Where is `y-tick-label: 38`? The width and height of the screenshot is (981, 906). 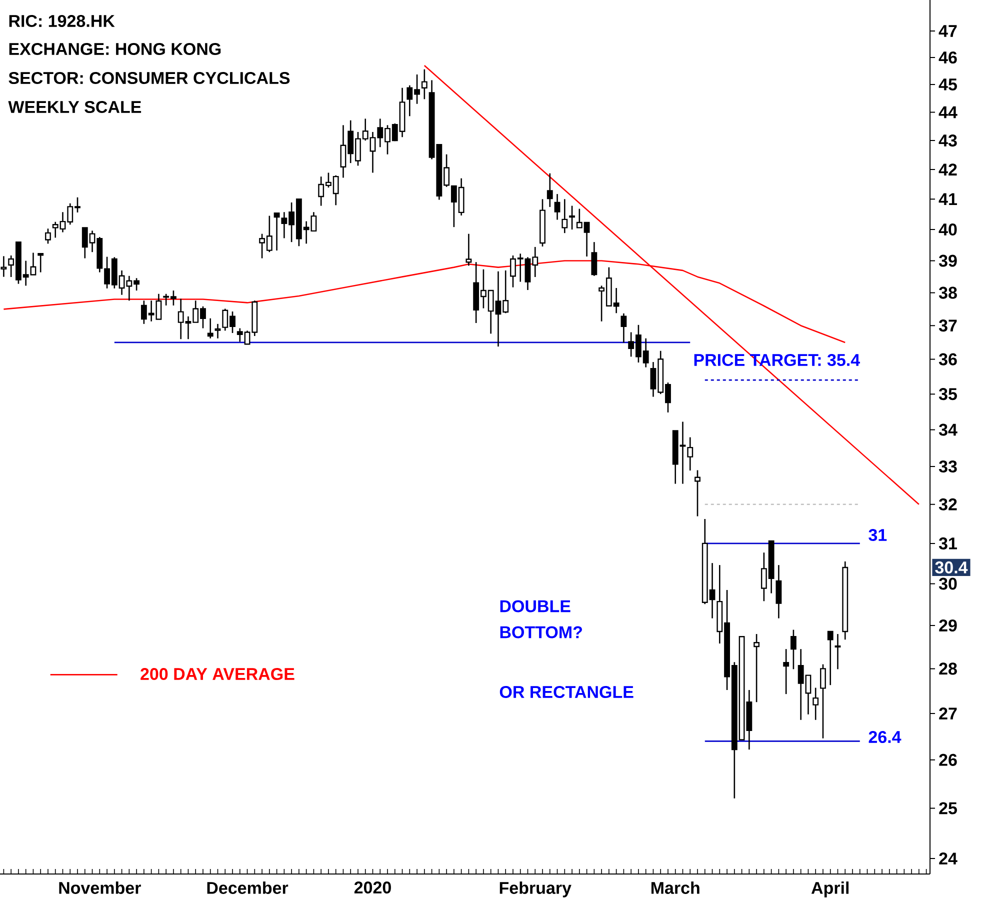 y-tick-label: 38 is located at coordinates (947, 292).